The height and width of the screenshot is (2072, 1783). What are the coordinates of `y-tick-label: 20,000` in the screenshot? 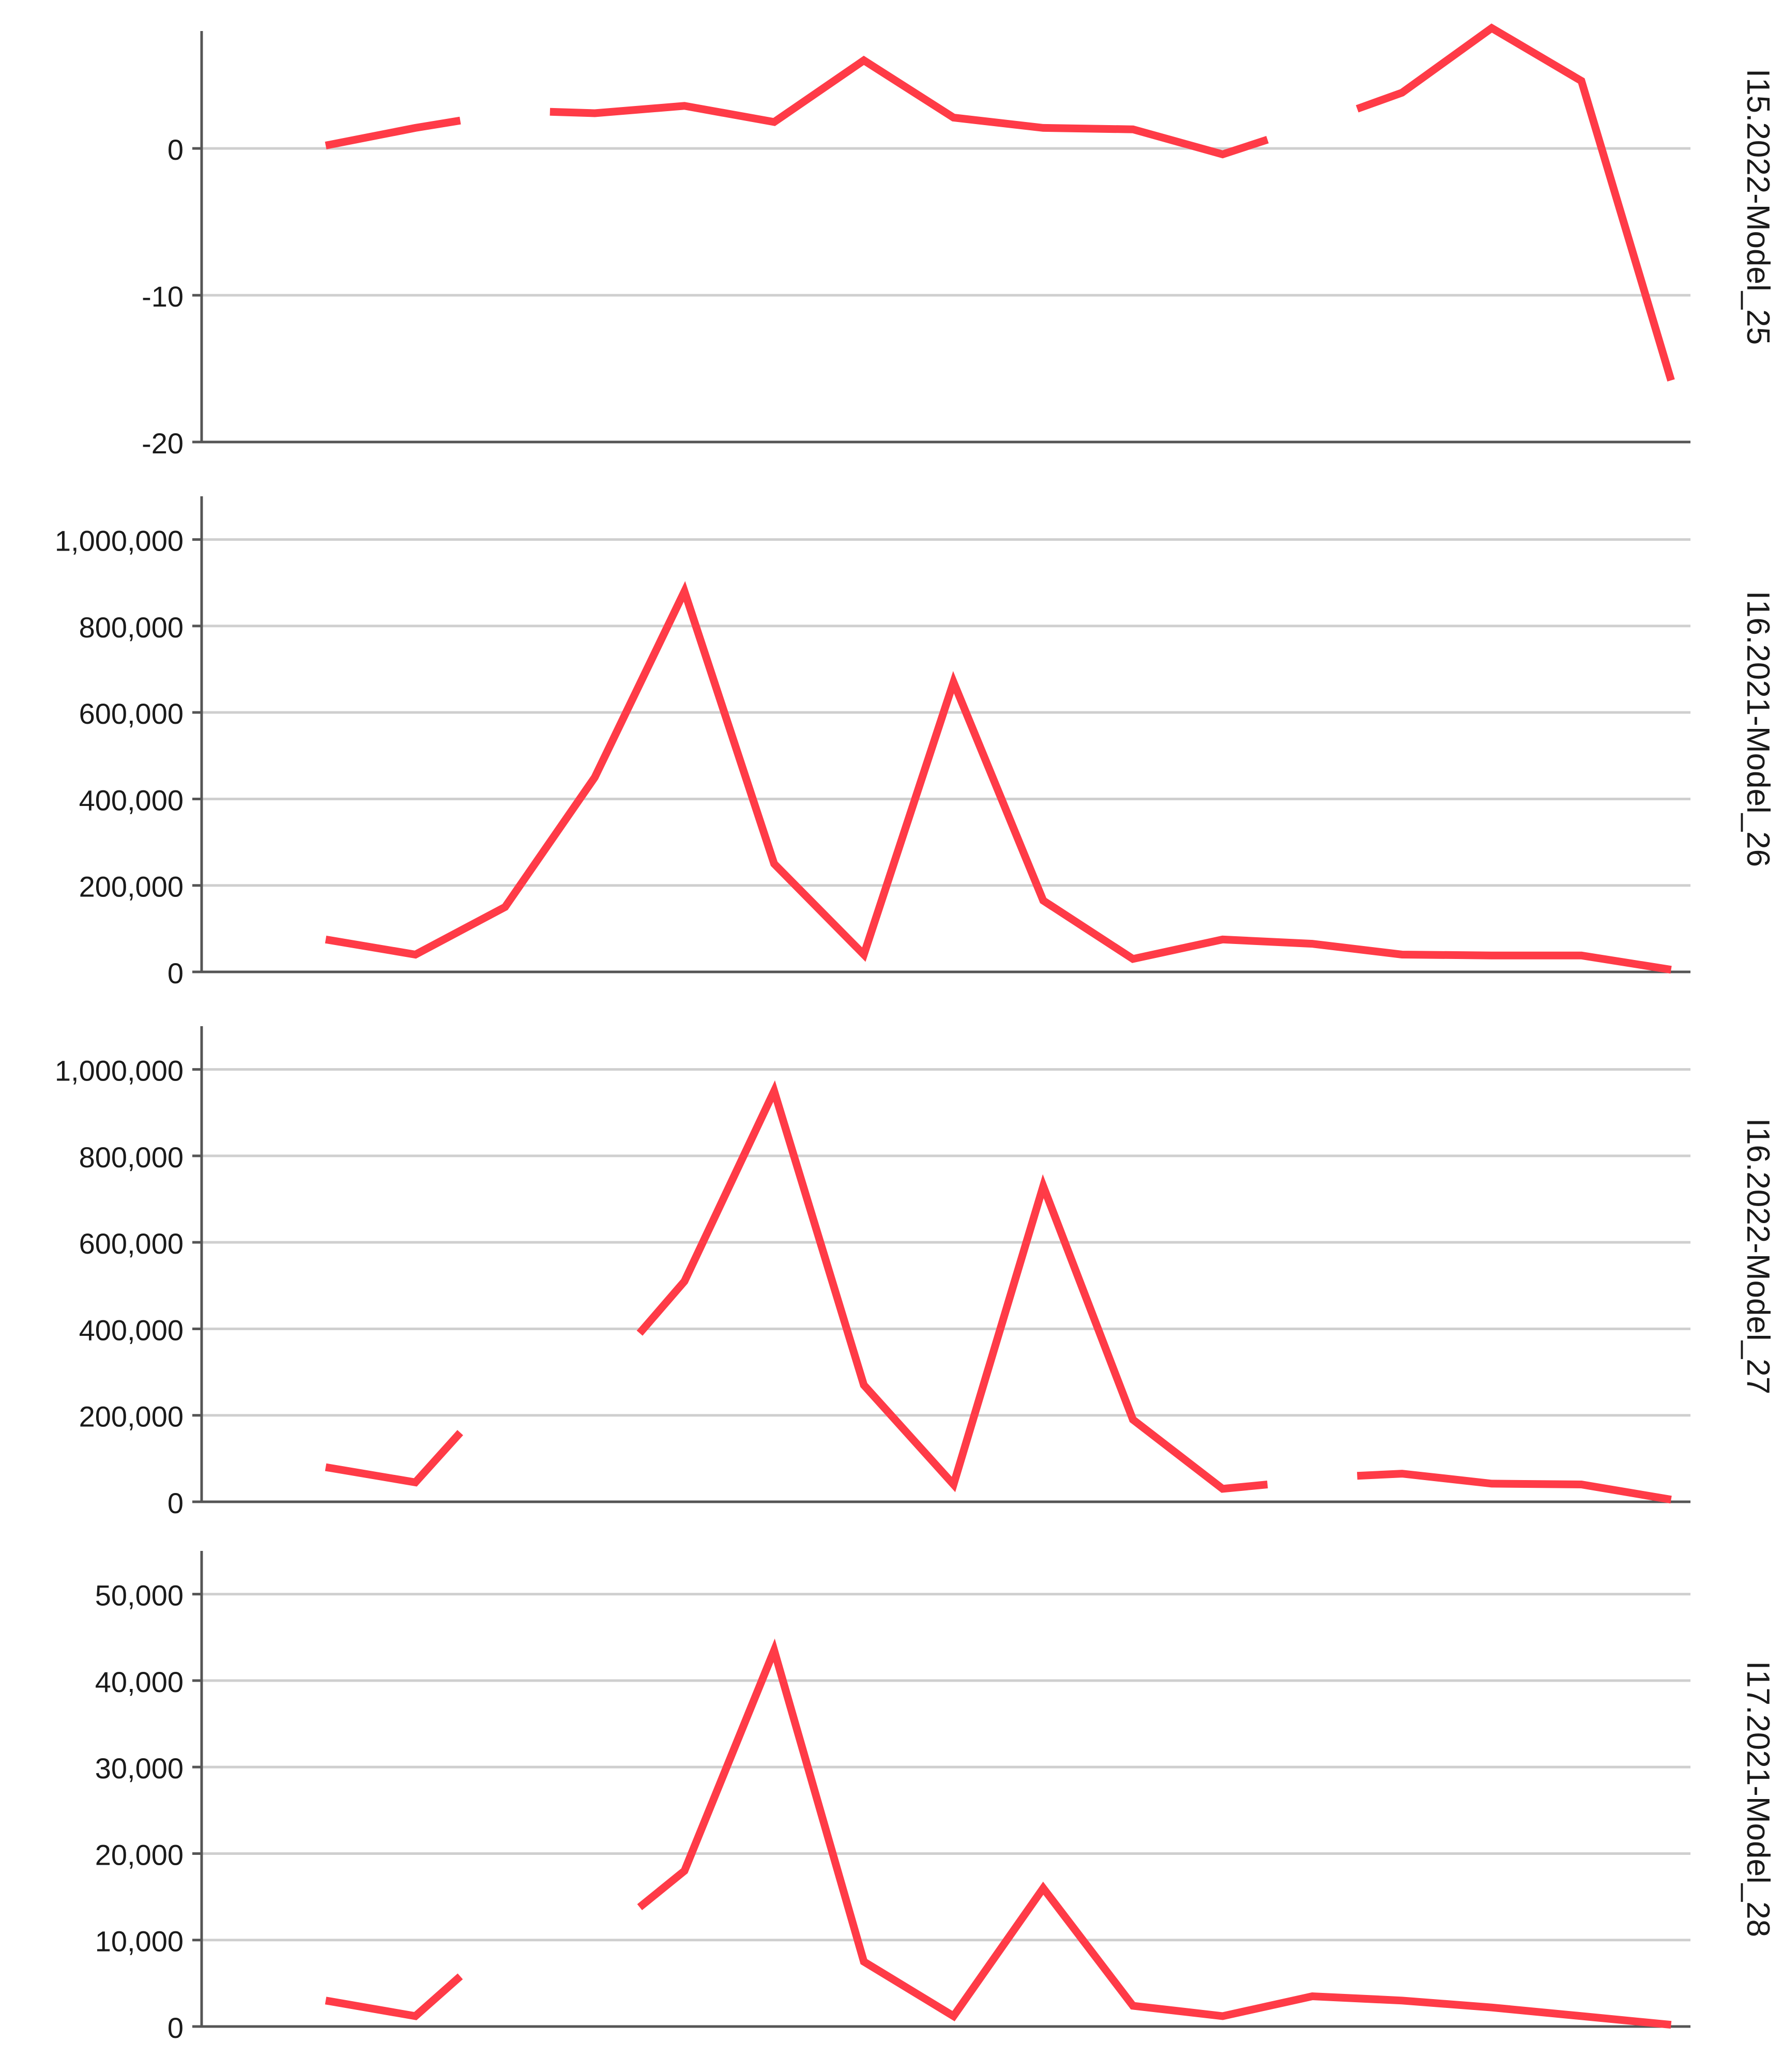 It's located at (139, 1854).